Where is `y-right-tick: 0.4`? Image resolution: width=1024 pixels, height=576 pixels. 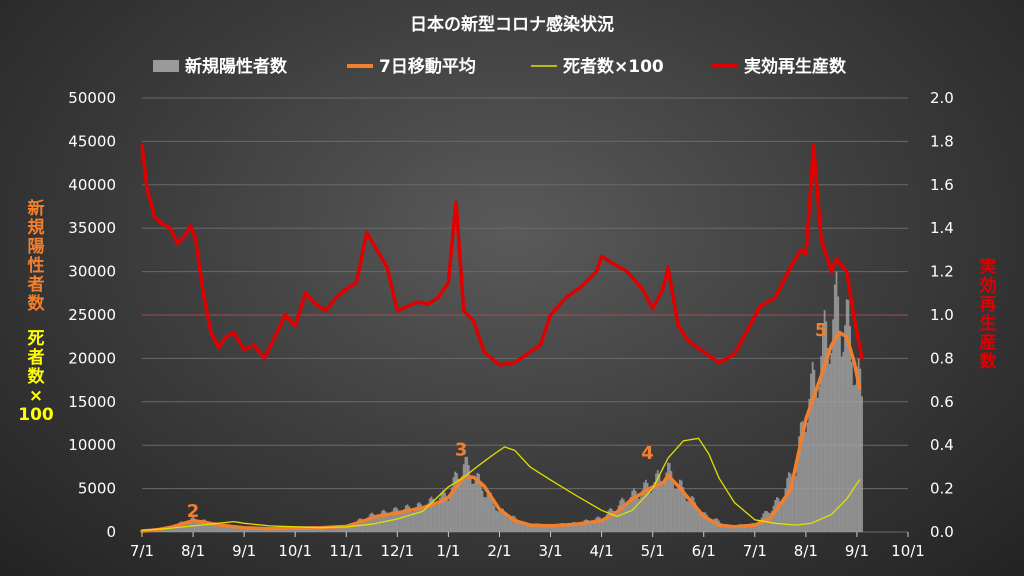
y-right-tick: 0.4 is located at coordinates (942, 445).